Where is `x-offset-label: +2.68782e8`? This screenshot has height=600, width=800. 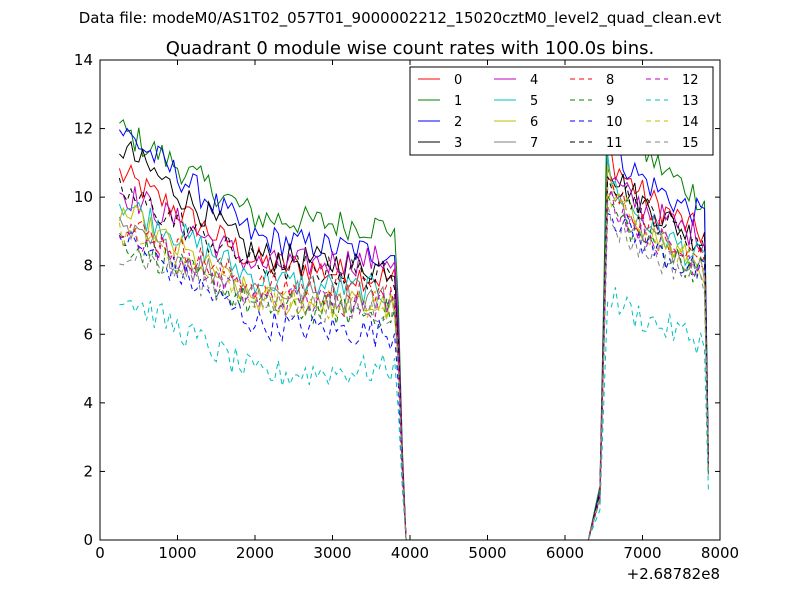
x-offset-label: +2.68782e8 is located at coordinates (673, 574).